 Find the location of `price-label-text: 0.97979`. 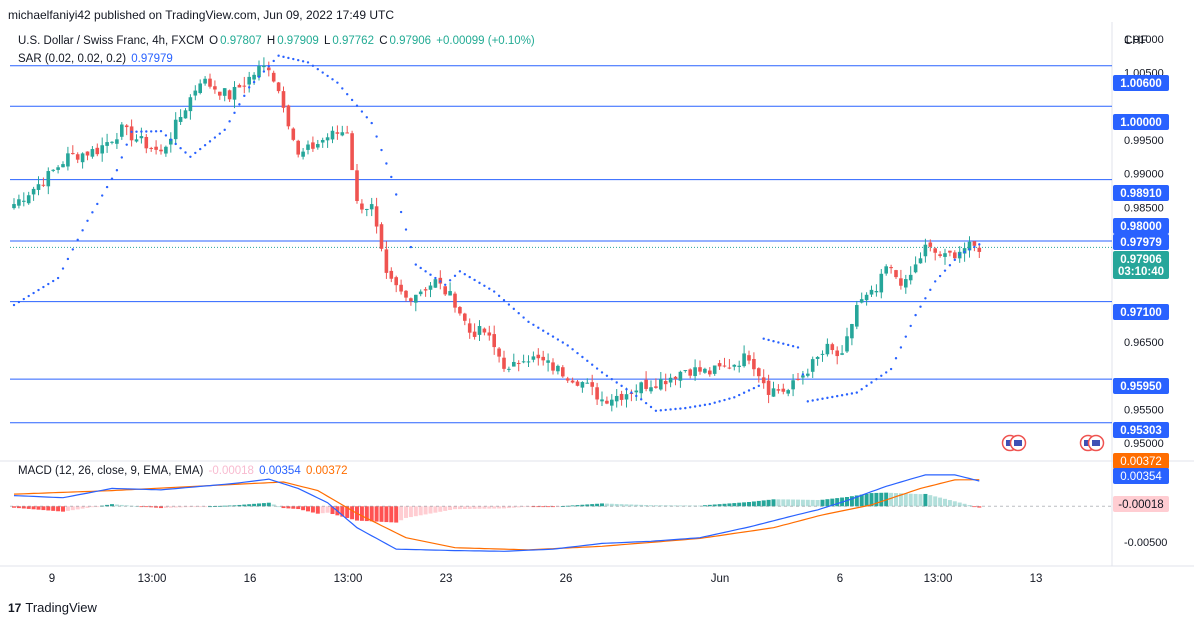

price-label-text: 0.97979 is located at coordinates (1141, 243).